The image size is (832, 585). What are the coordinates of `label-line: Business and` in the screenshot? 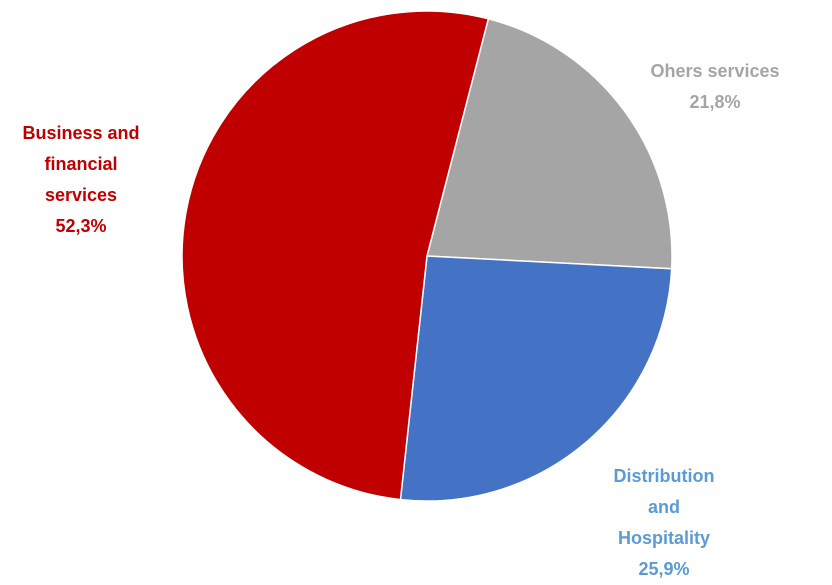 It's located at (81, 133).